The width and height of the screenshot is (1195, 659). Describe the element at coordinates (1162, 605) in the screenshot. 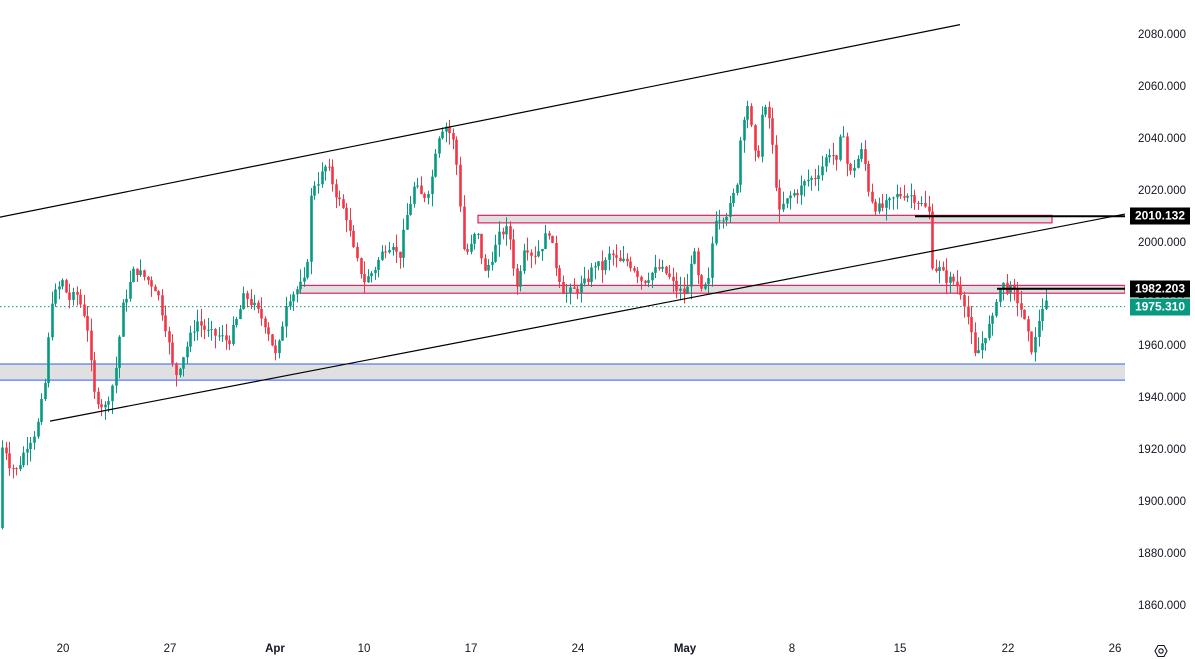

I see `price-tick-label: 1860.000` at that location.